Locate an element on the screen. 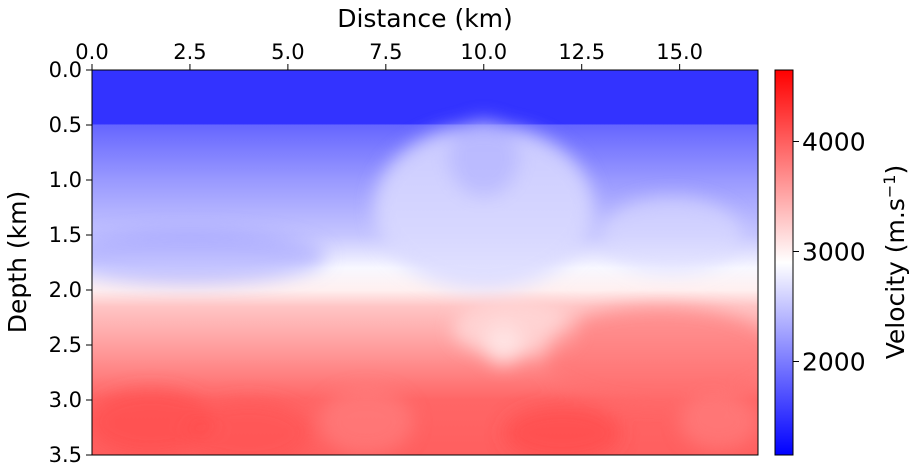 The height and width of the screenshot is (474, 918). colorbar-title-end: ) is located at coordinates (895, 170).